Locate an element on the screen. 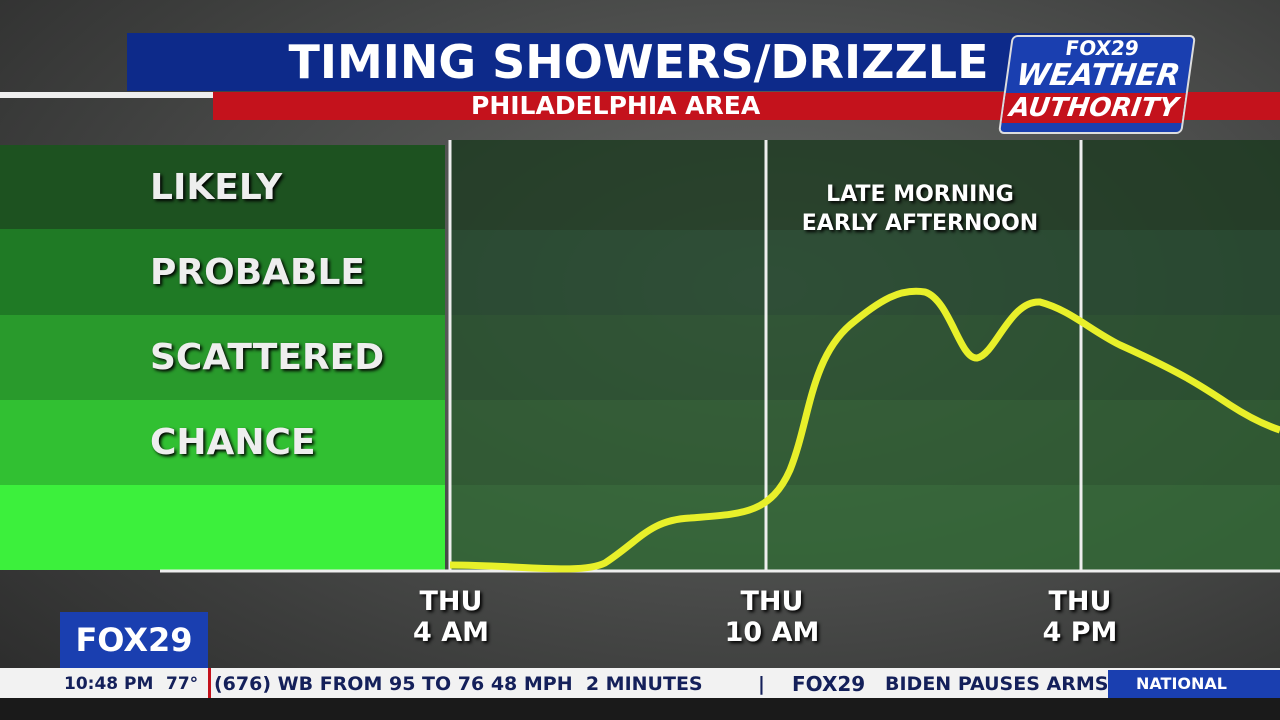 Image resolution: width=1280 pixels, height=720 pixels. level: CHANCE is located at coordinates (222, 442).